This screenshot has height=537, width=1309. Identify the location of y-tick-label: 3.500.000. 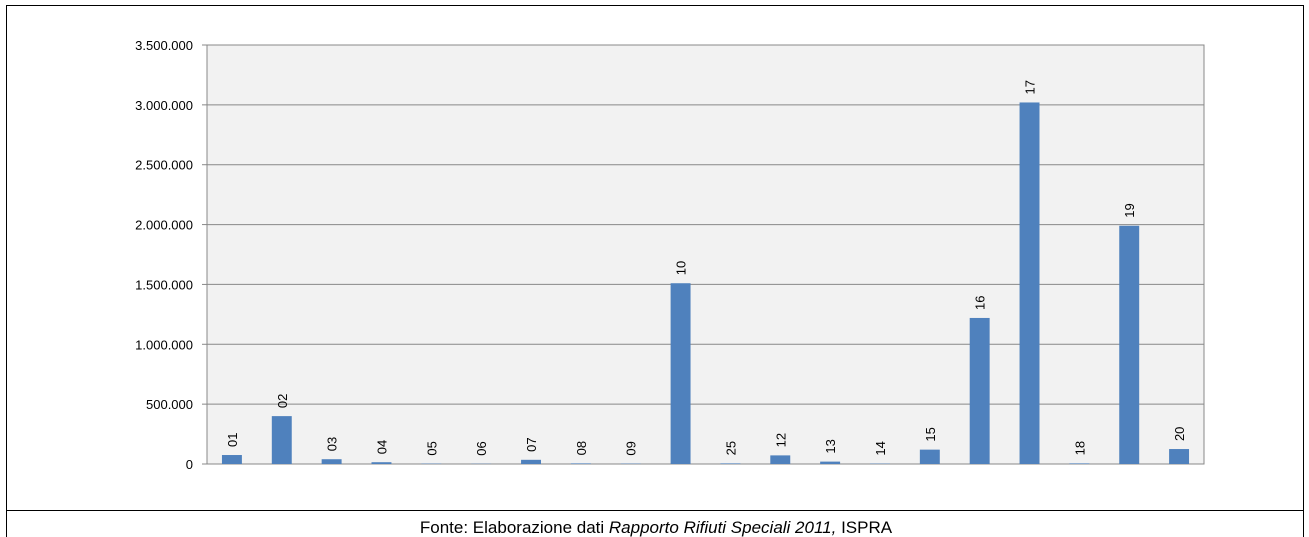
(164, 45).